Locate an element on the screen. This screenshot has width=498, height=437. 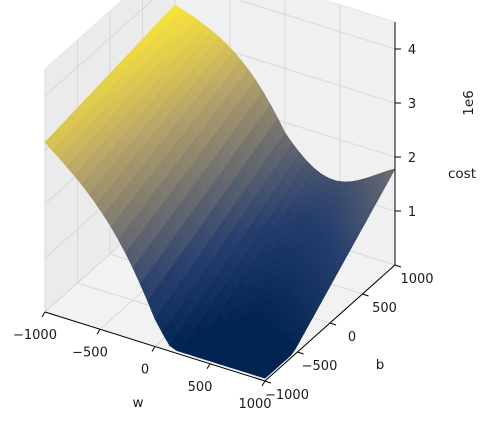
x-tick-label: 1000 is located at coordinates (254, 404).